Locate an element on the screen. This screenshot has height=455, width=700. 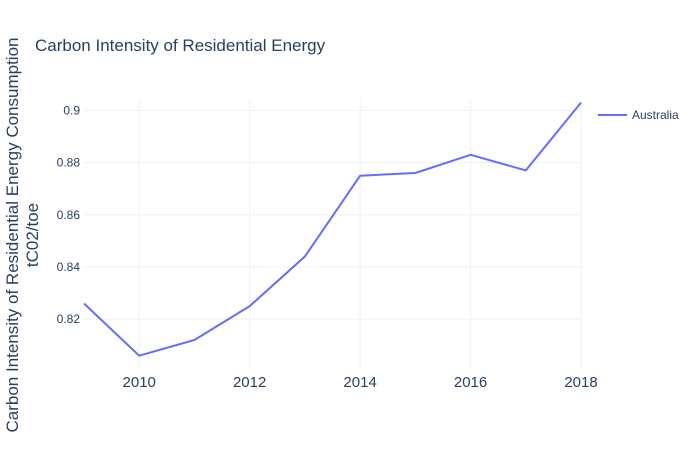
legend-label-australia: Australia is located at coordinates (655, 115).